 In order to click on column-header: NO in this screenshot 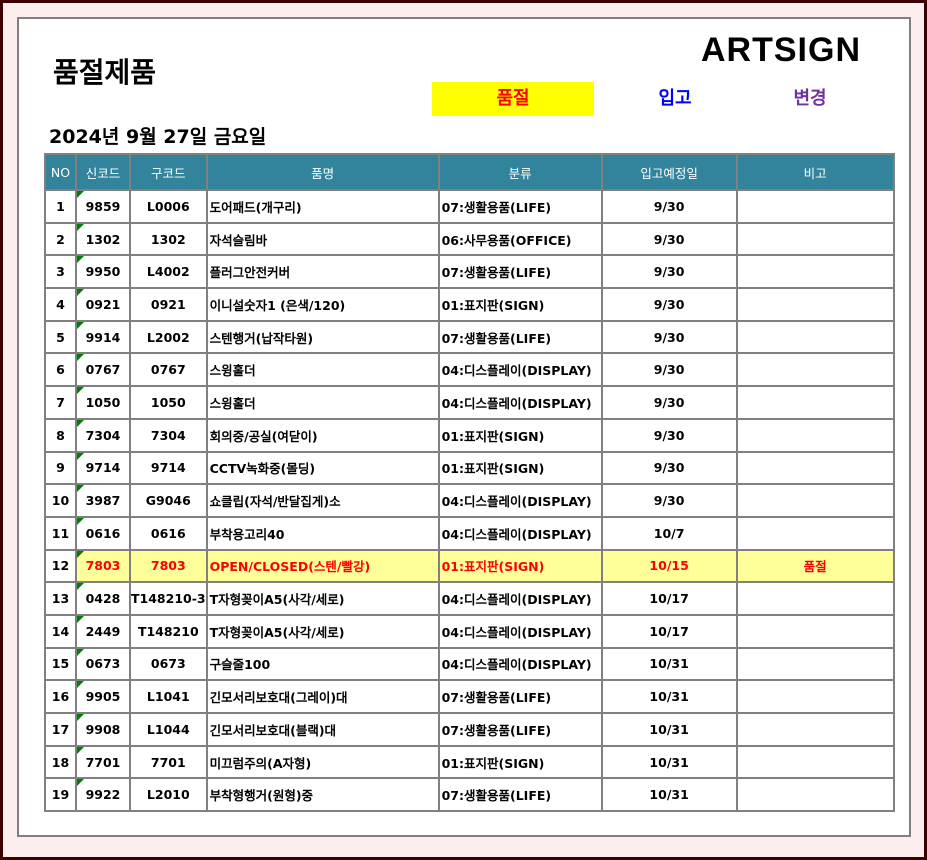, I will do `click(60, 172)`.